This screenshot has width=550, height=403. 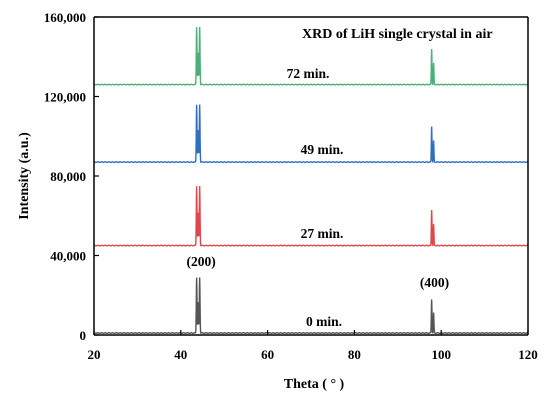 What do you see at coordinates (65, 97) in the screenshot?
I see `y-tick-label: 120,000` at bounding box center [65, 97].